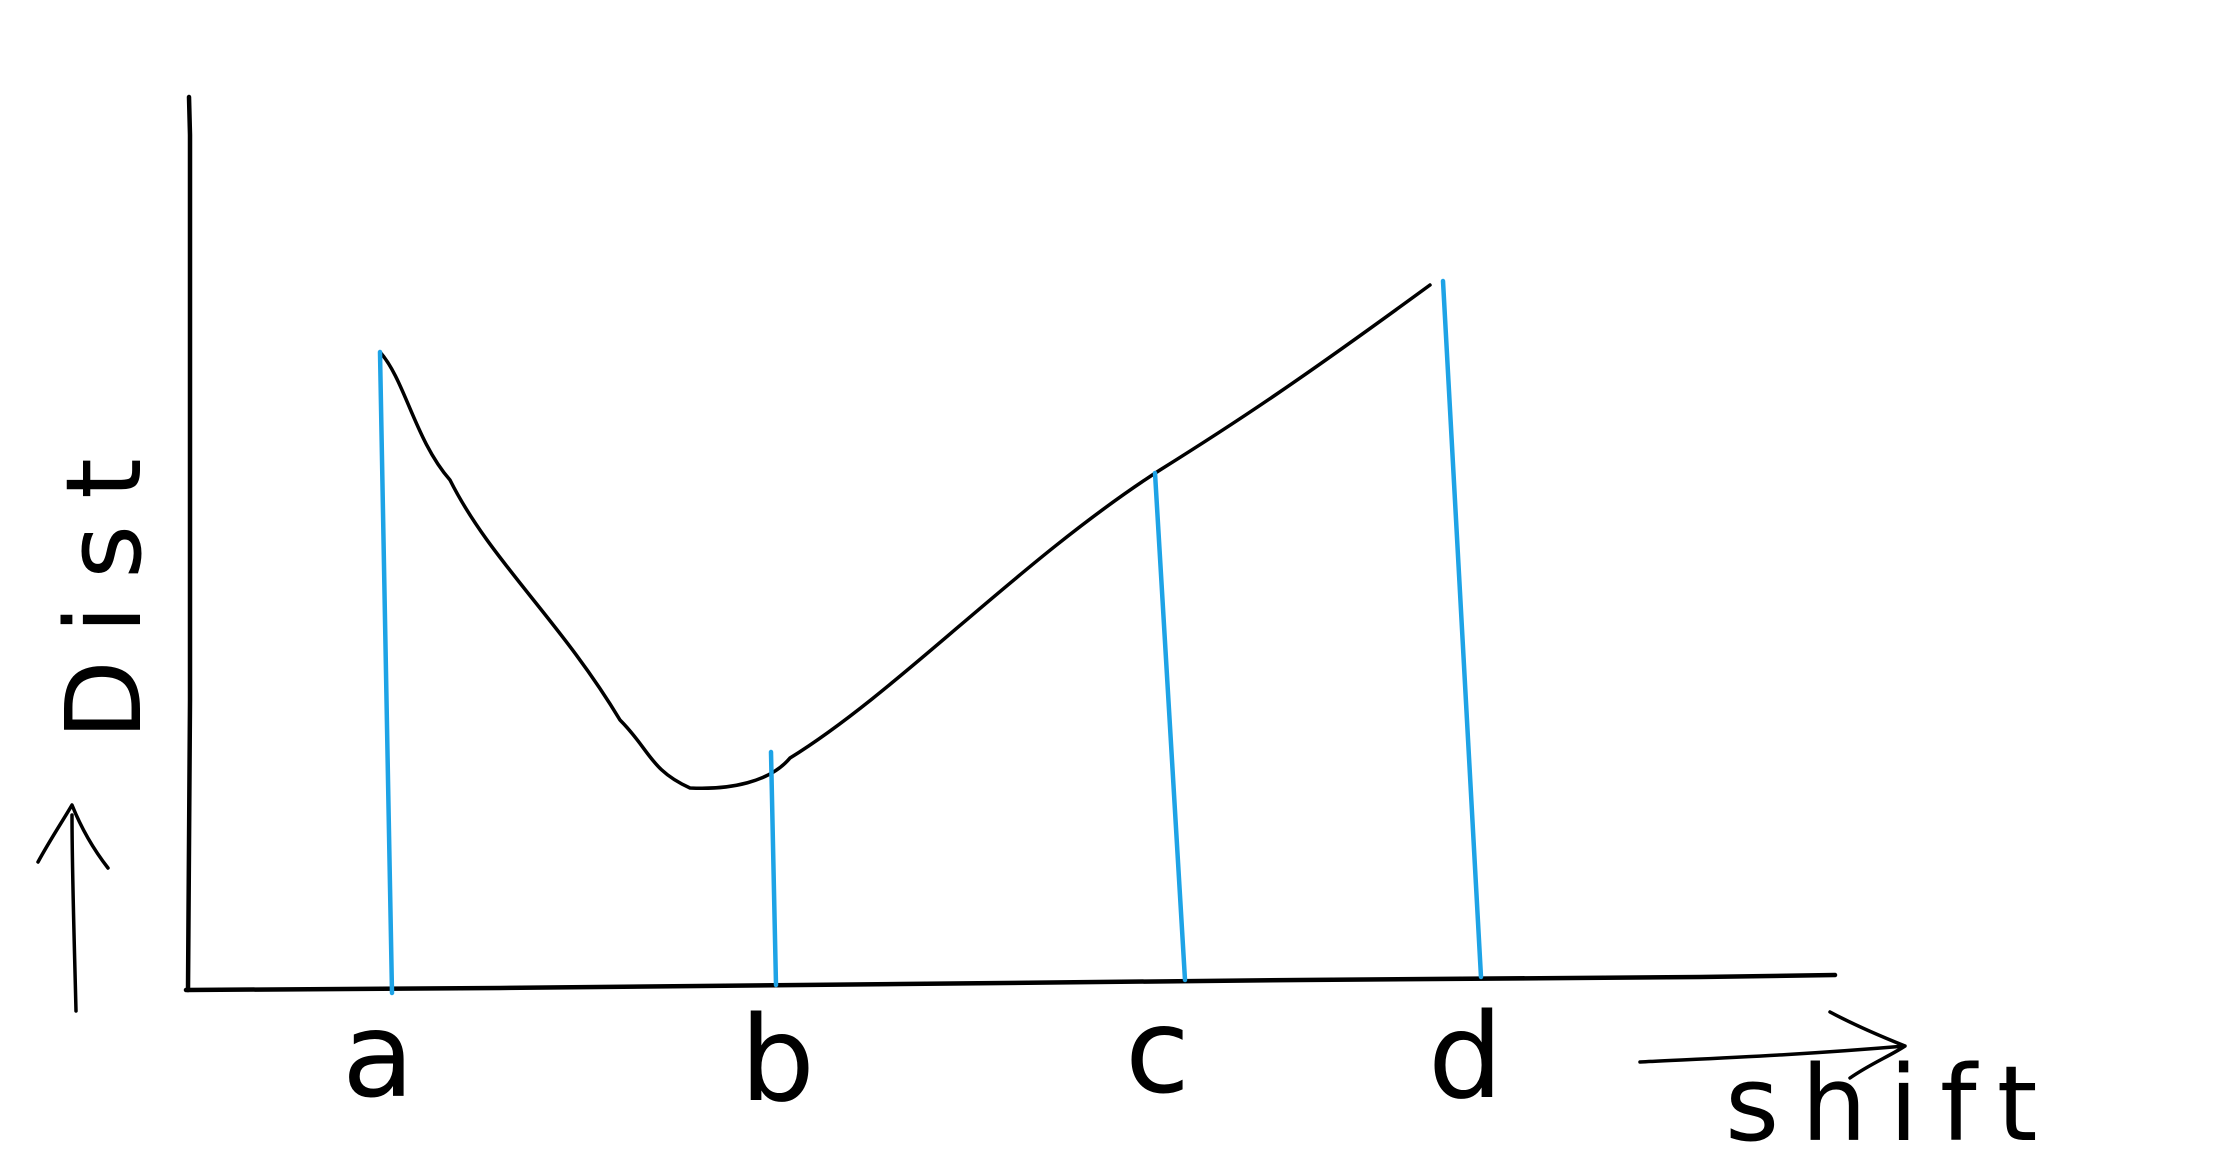  Describe the element at coordinates (777, 1059) in the screenshot. I see `marker-label-b: b` at that location.